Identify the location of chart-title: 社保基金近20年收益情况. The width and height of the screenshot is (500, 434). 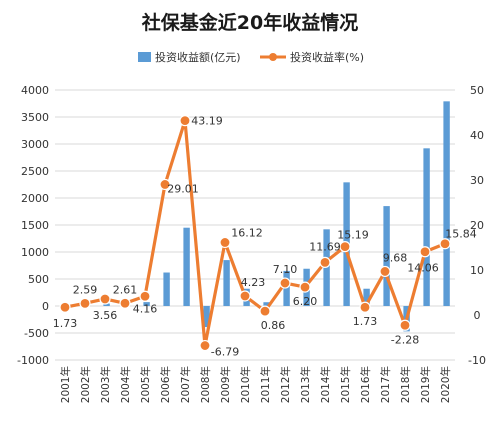
(249, 22).